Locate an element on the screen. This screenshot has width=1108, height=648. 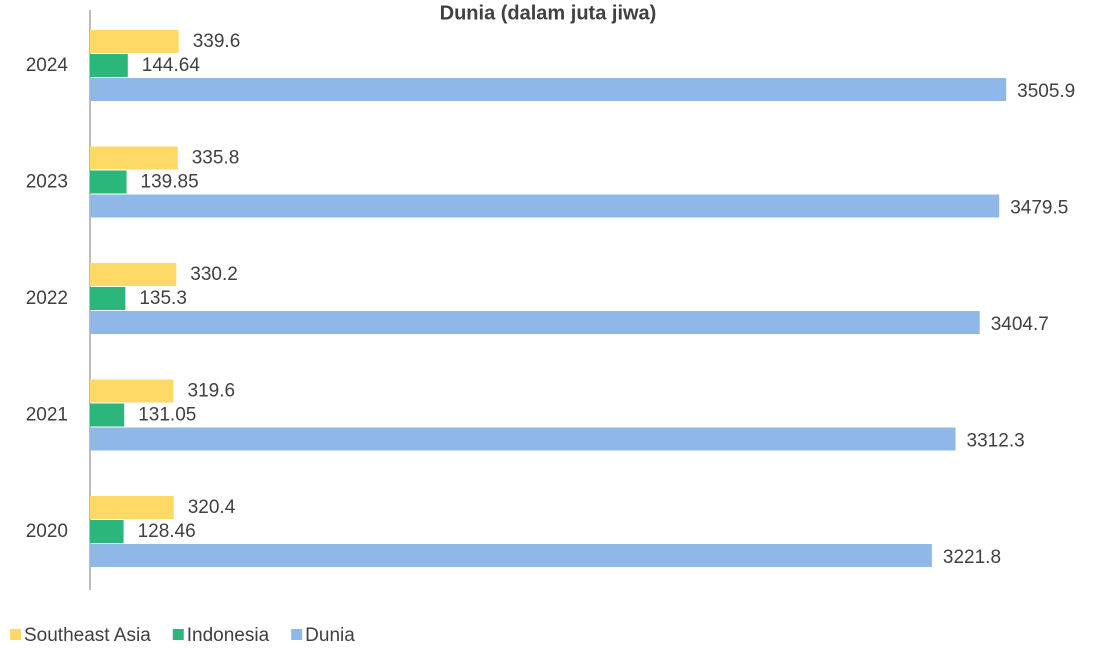
data-label: 3312.3 is located at coordinates (996, 441).